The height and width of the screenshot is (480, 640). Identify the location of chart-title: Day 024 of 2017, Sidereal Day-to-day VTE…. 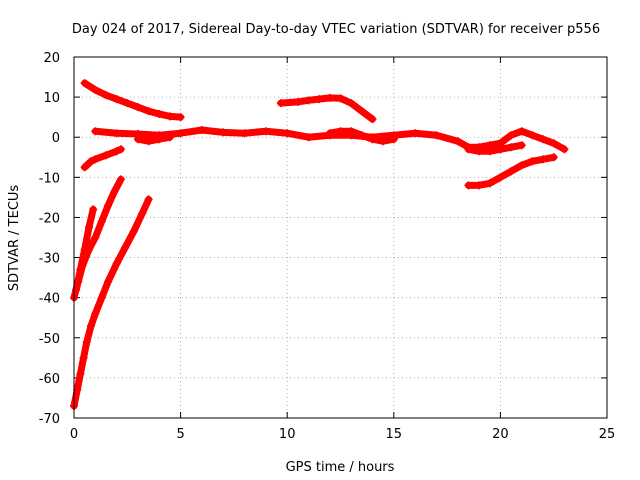
(336, 29).